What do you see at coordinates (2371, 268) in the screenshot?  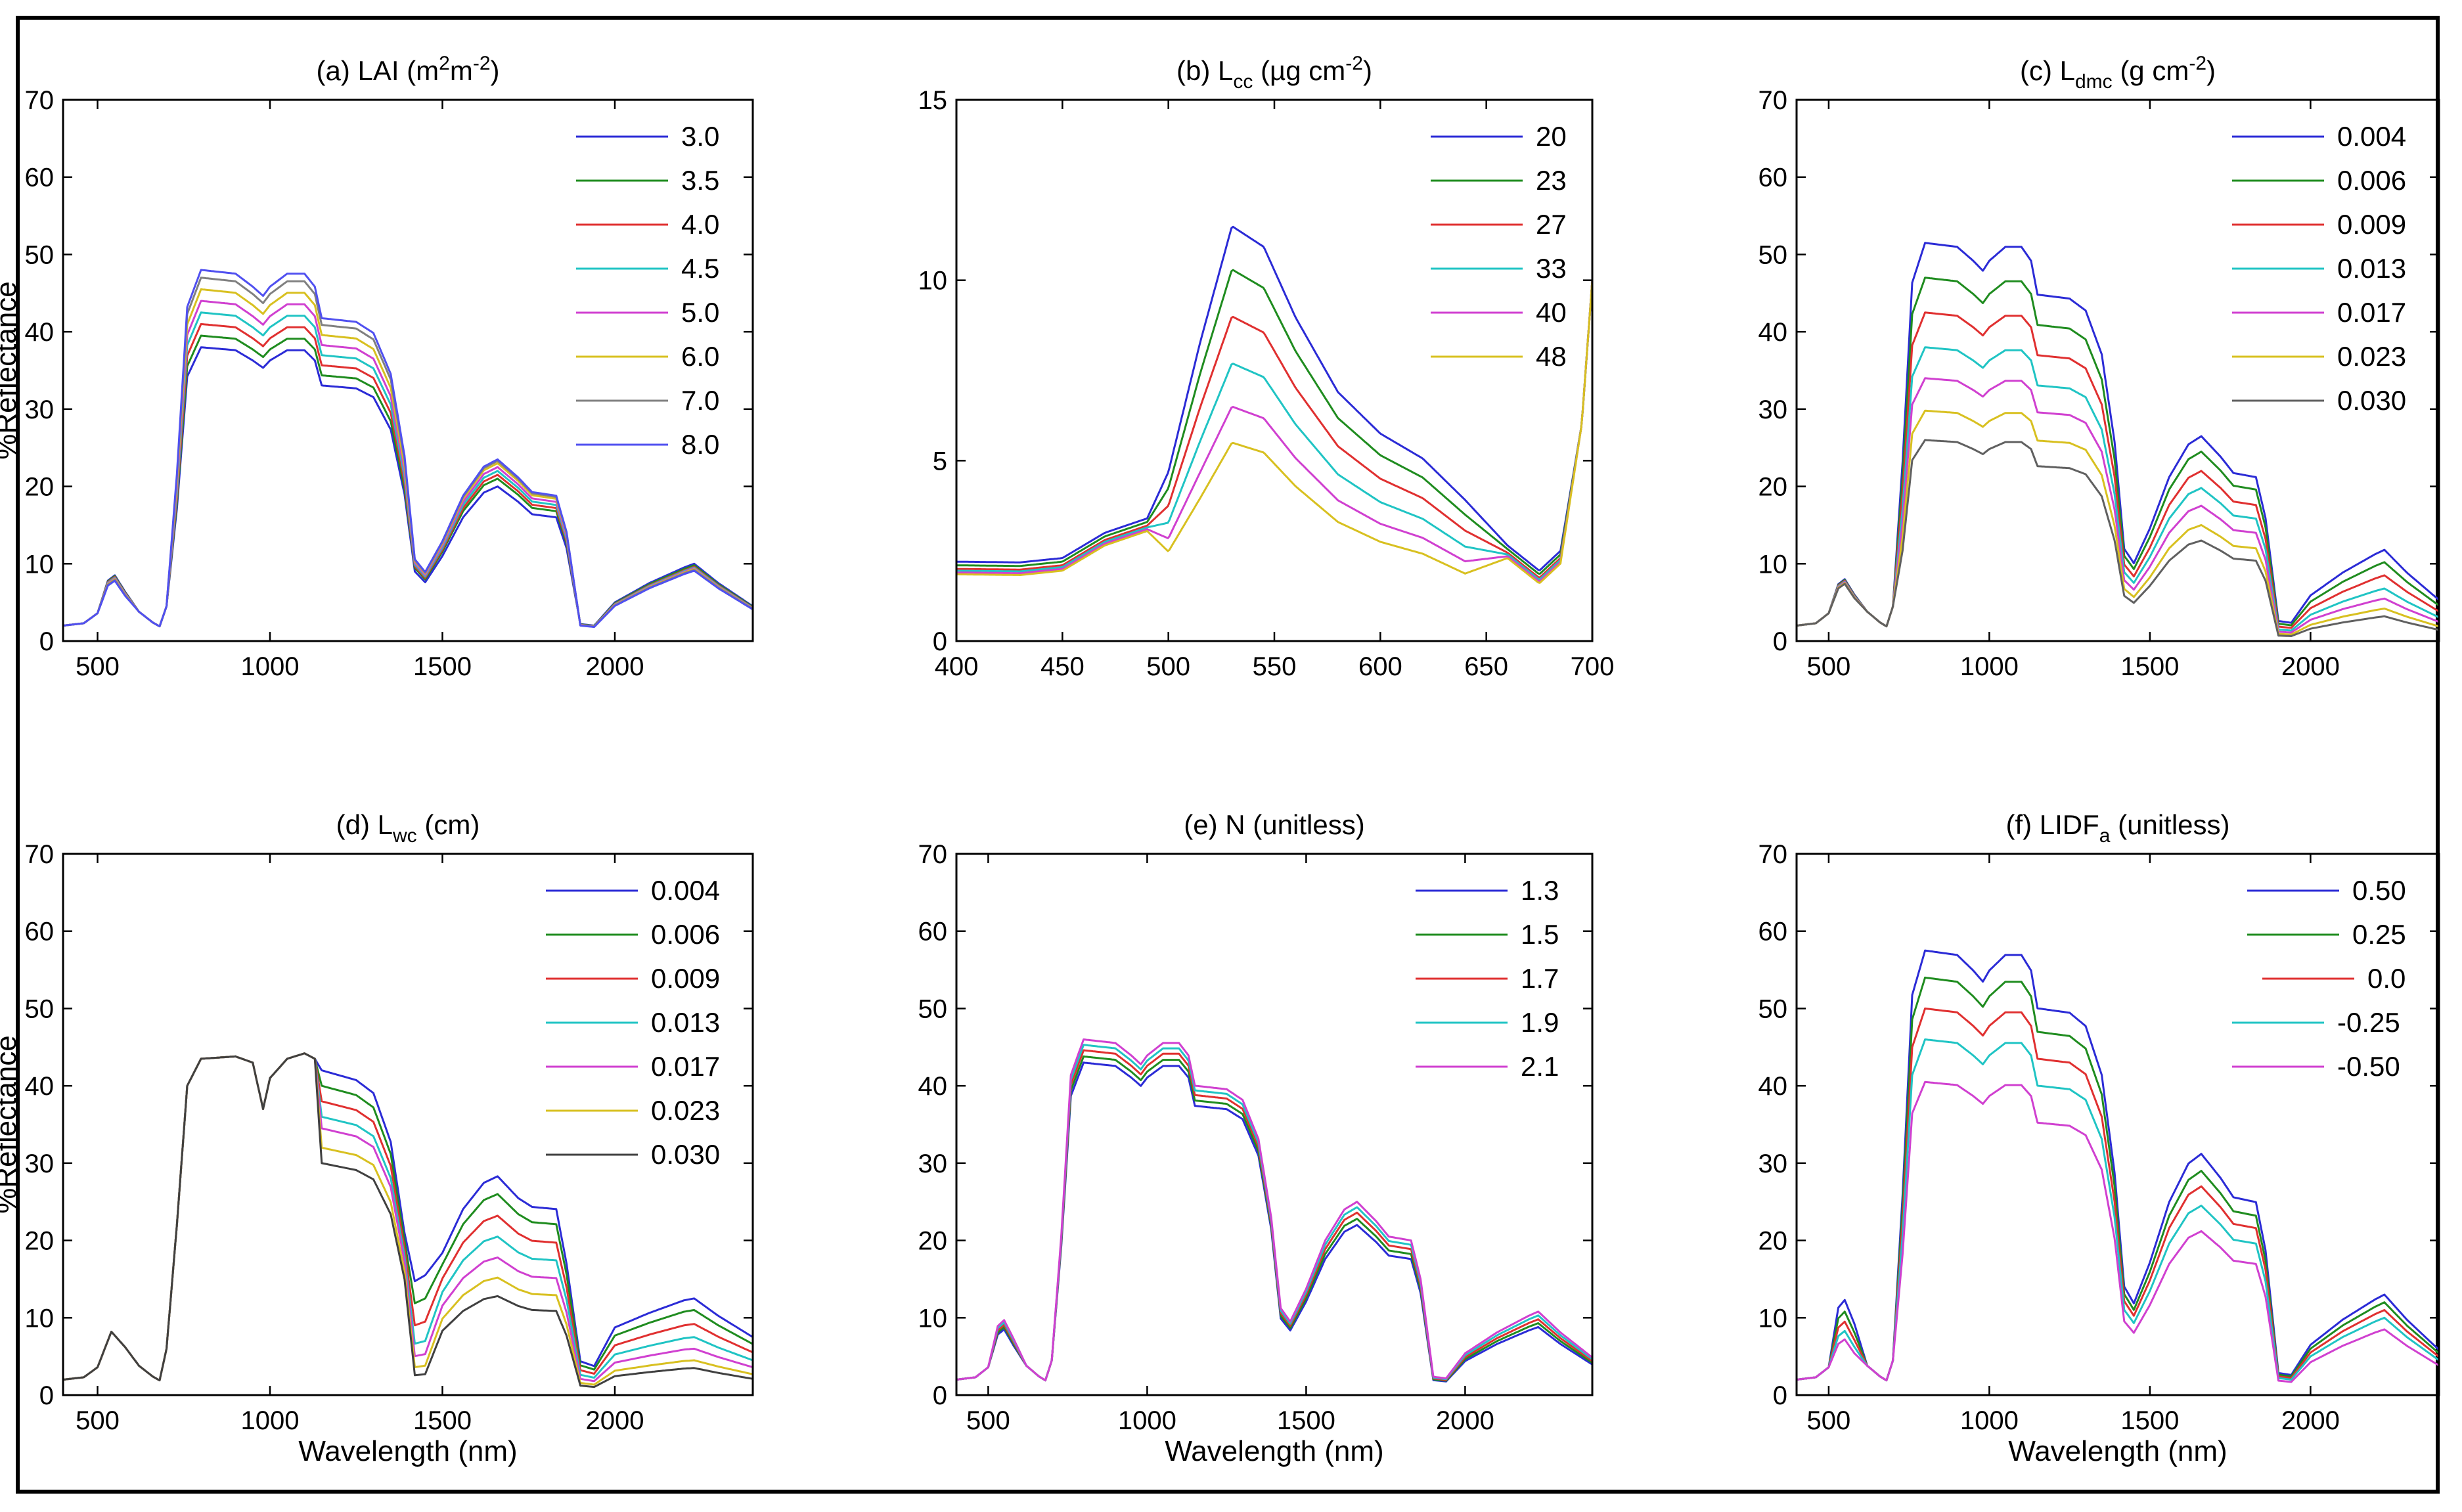 I see `legend-label-3: 0.013` at bounding box center [2371, 268].